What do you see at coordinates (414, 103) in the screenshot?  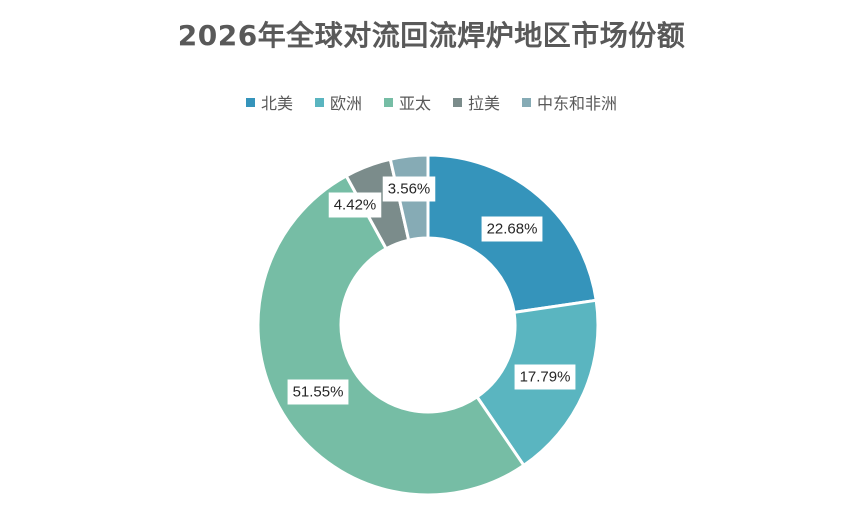 I see `legend-label: 亚太` at bounding box center [414, 103].